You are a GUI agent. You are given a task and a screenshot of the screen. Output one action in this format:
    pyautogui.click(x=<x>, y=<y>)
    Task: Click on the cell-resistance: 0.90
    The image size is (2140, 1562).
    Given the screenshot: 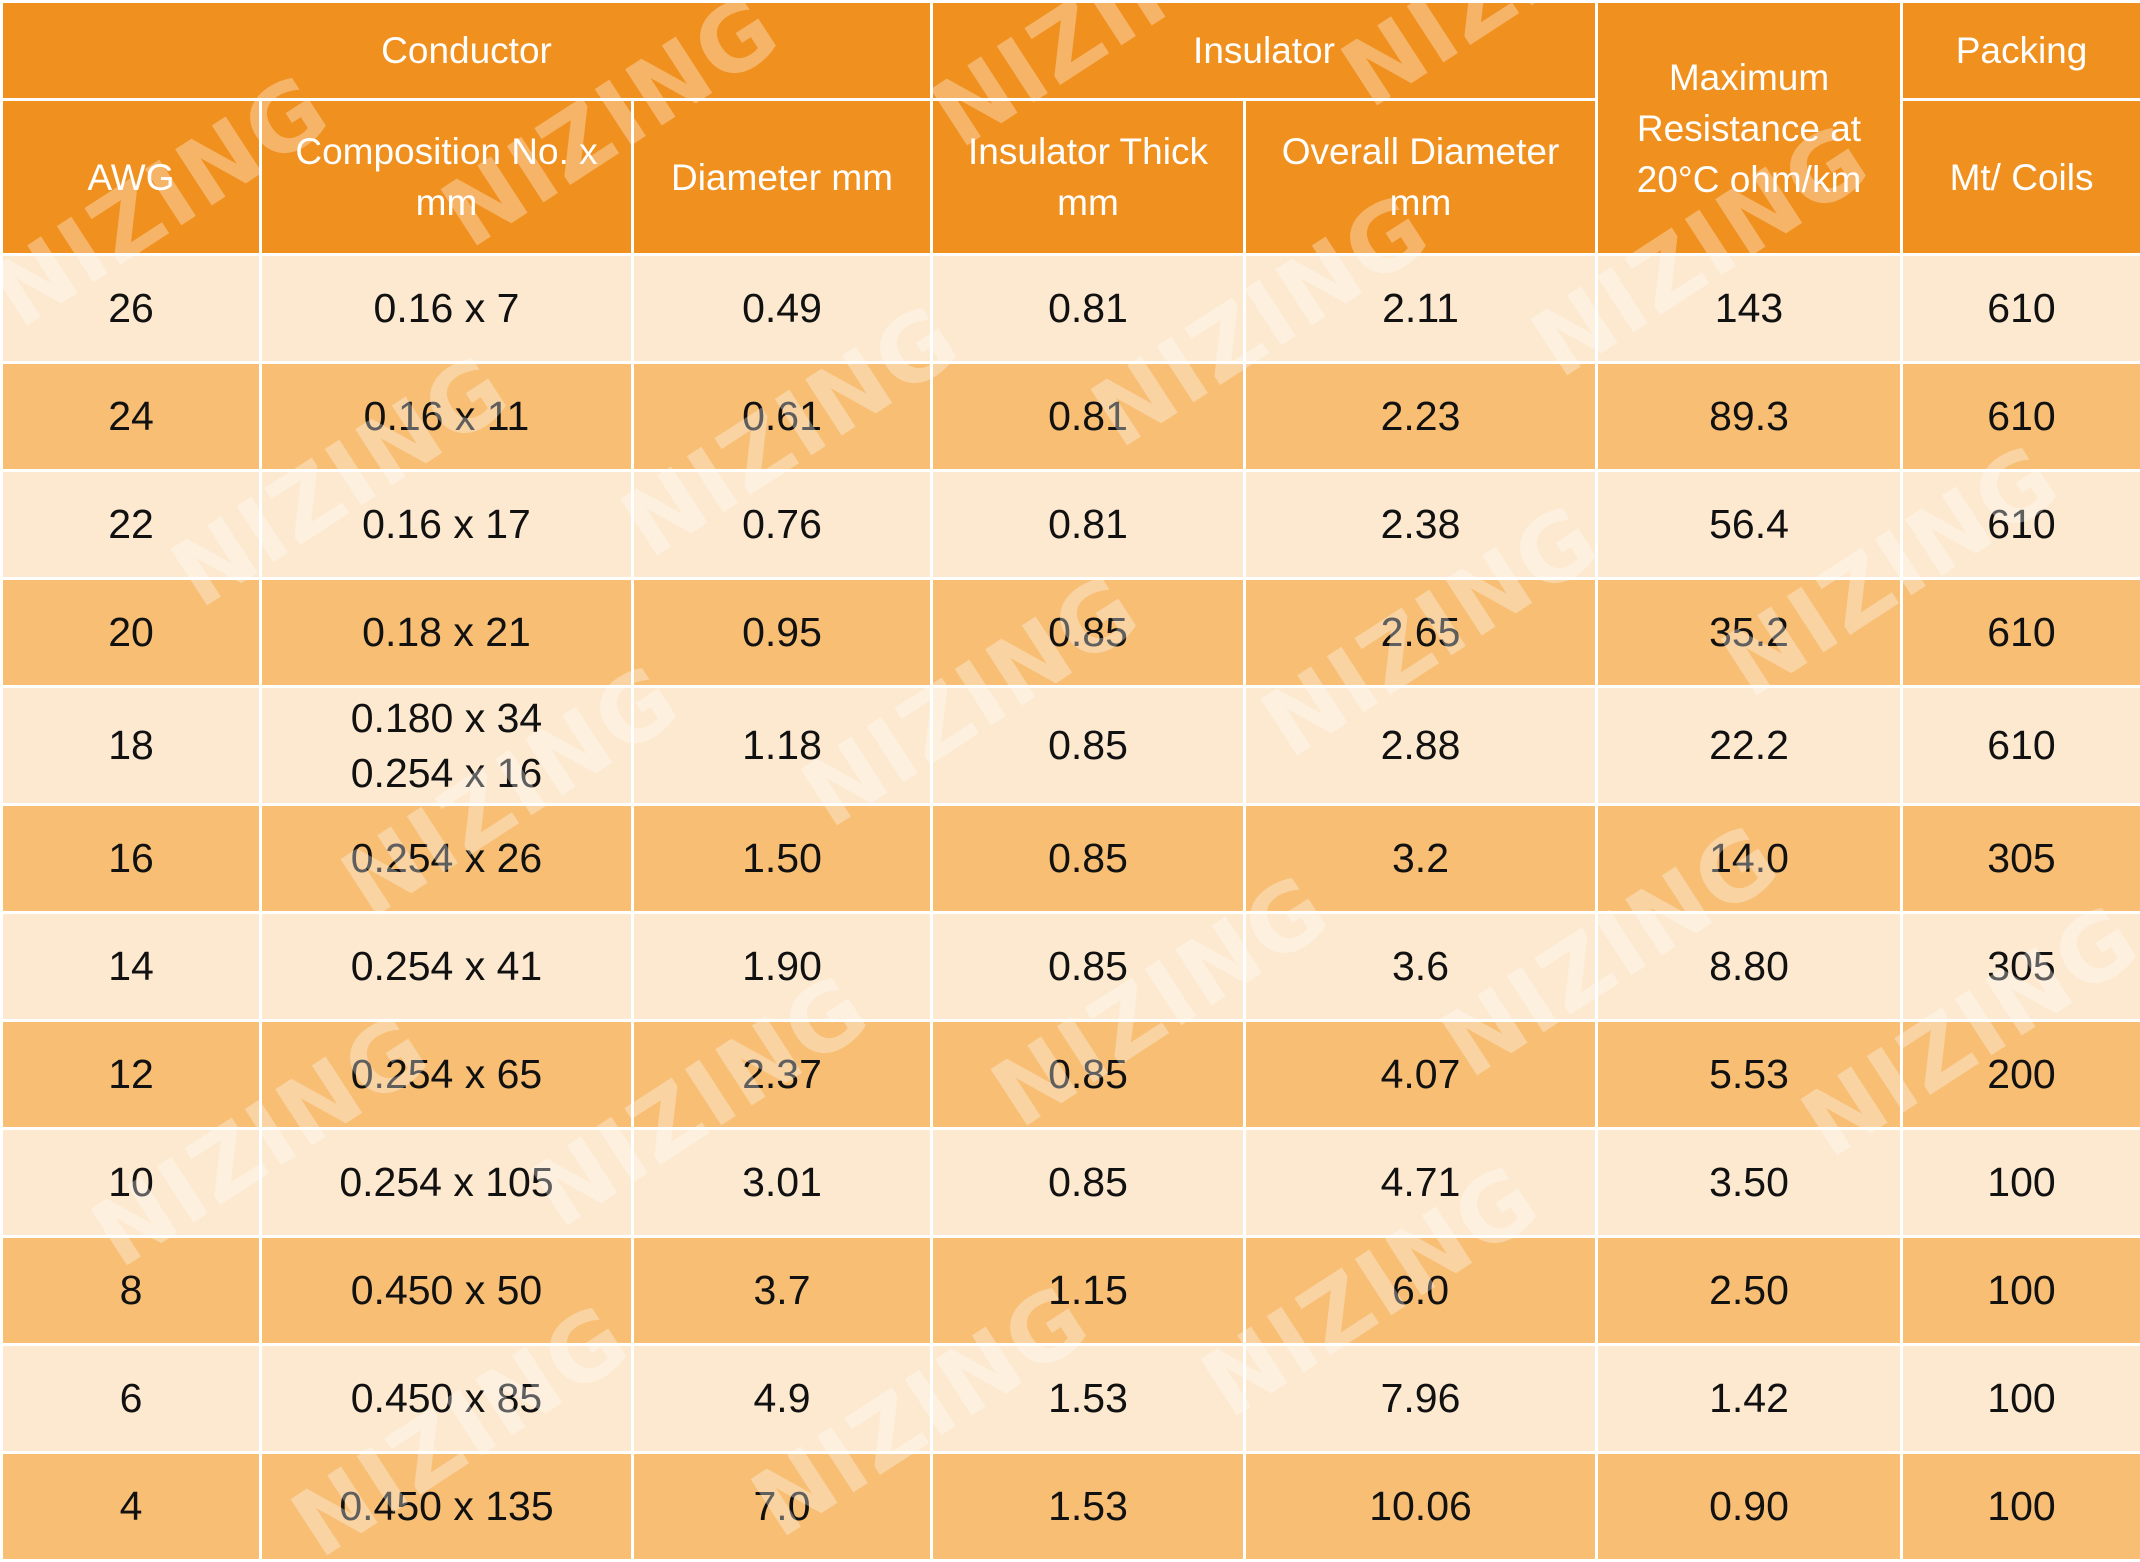 What is the action you would take?
    pyautogui.click(x=1749, y=1506)
    